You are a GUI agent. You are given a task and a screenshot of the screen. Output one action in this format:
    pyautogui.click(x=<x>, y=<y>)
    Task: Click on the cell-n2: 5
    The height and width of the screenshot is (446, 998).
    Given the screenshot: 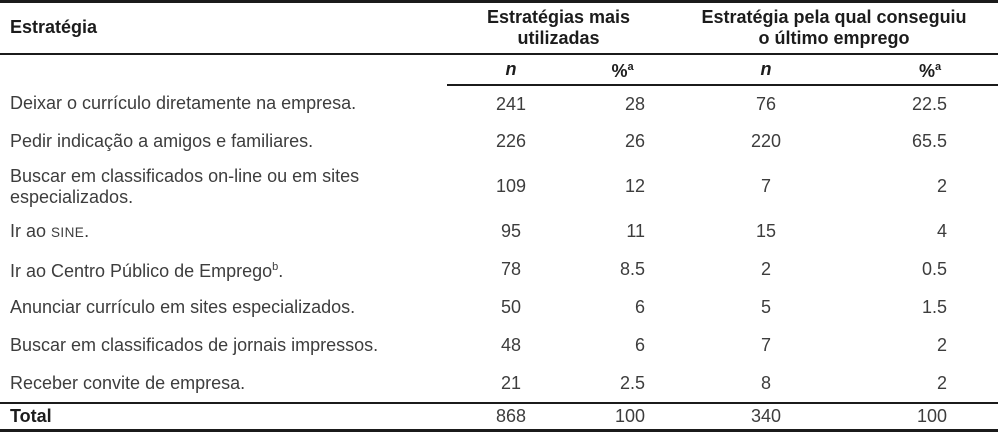 What is the action you would take?
    pyautogui.click(x=766, y=307)
    